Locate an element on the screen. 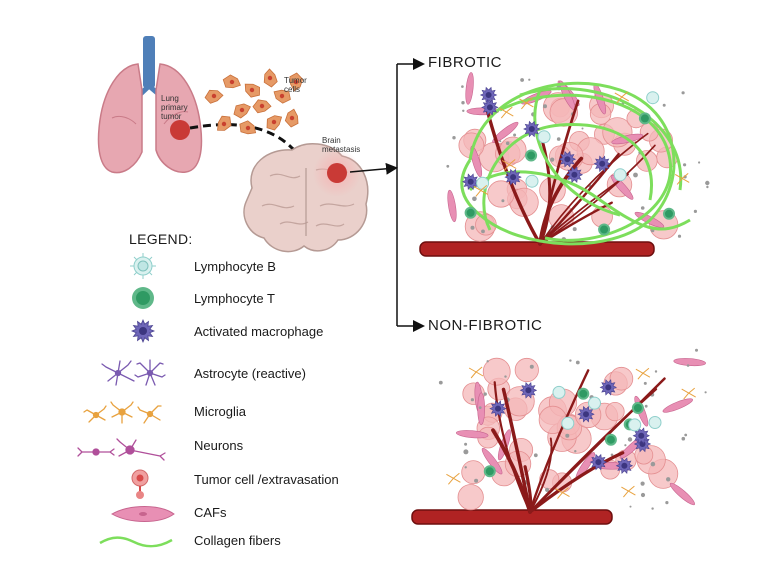  legend-label-neurons: Neurons is located at coordinates (219, 445).